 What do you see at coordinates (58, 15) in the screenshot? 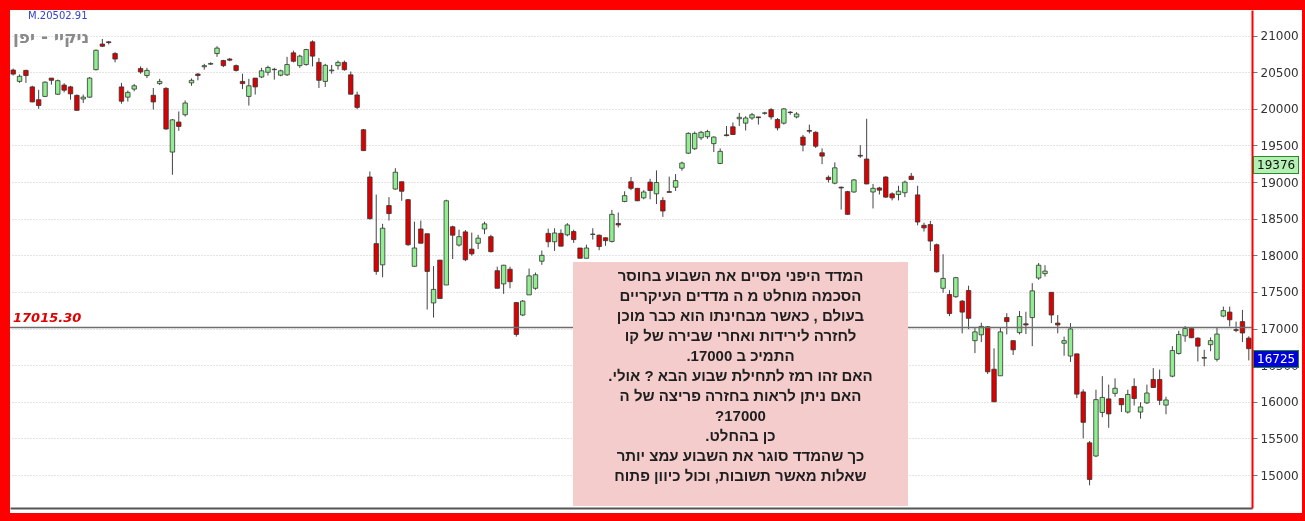
I see `annotation: M.20502.91` at bounding box center [58, 15].